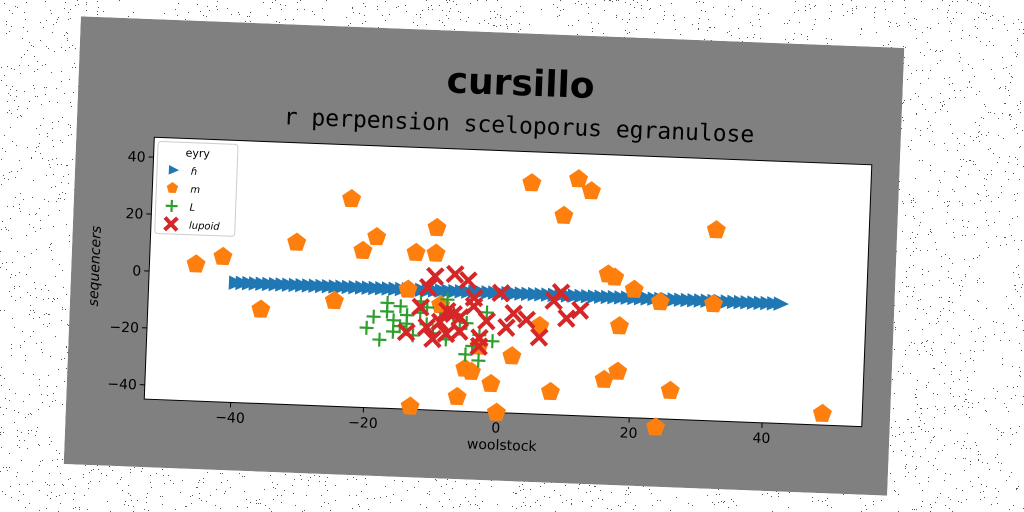 The height and width of the screenshot is (512, 1024). I want to click on chart-title: cursillo, so click(520, 83).